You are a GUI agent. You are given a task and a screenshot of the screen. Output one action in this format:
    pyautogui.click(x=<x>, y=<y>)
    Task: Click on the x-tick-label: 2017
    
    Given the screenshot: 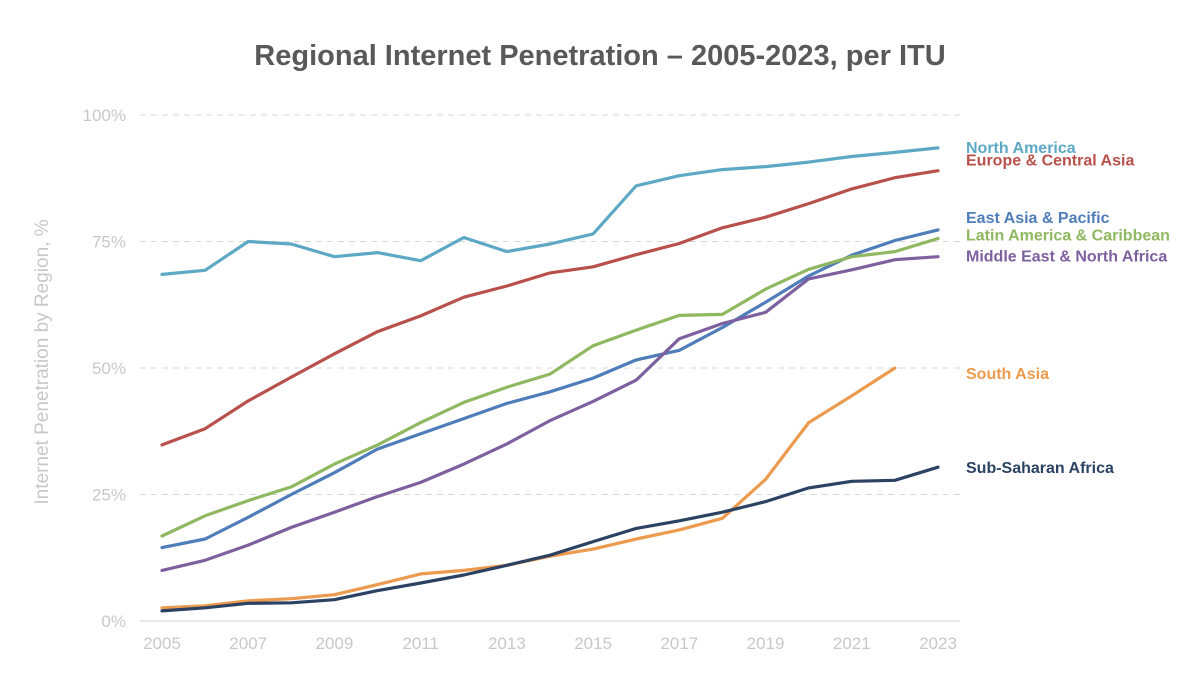 What is the action you would take?
    pyautogui.click(x=679, y=643)
    